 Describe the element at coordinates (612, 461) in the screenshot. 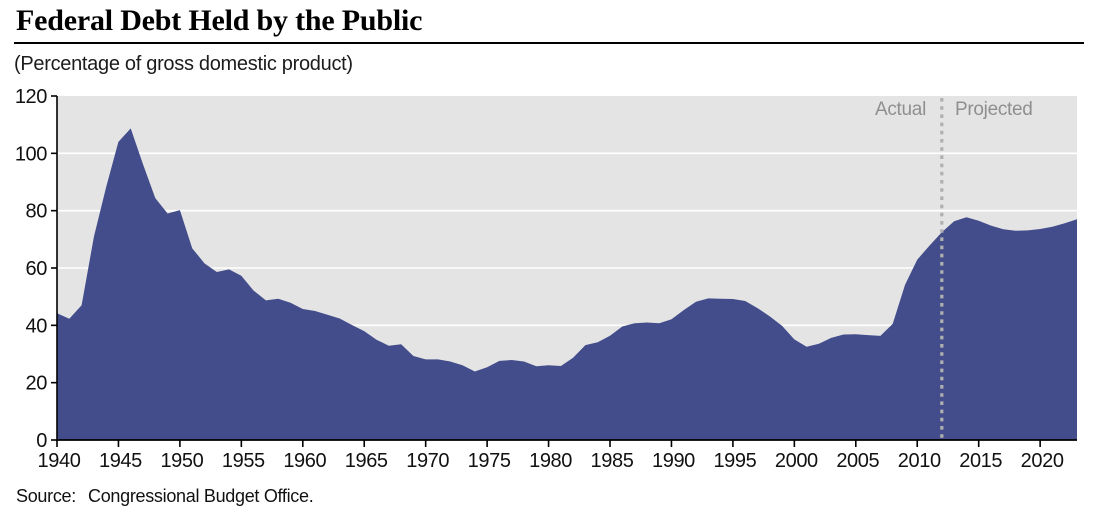

I see `x-tick-label-1985: 1985` at that location.